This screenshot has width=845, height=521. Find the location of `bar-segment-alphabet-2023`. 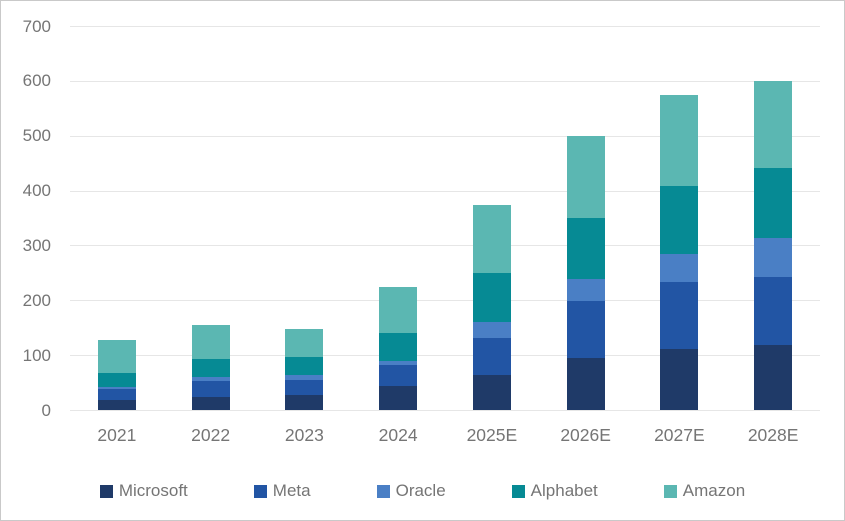

bar-segment-alphabet-2023 is located at coordinates (304, 366).